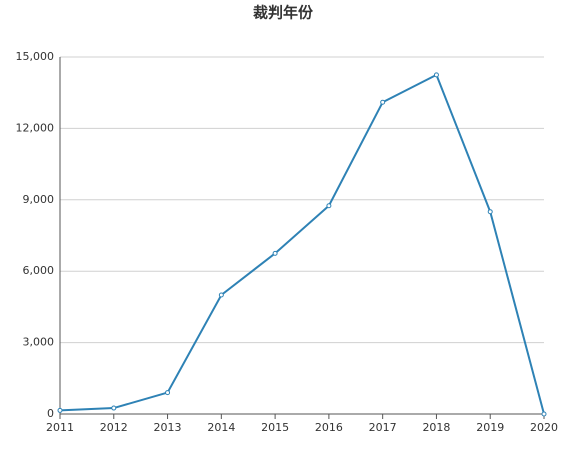 This screenshot has height=472, width=567. What do you see at coordinates (39, 342) in the screenshot?
I see `y-tick-label: 3,000` at bounding box center [39, 342].